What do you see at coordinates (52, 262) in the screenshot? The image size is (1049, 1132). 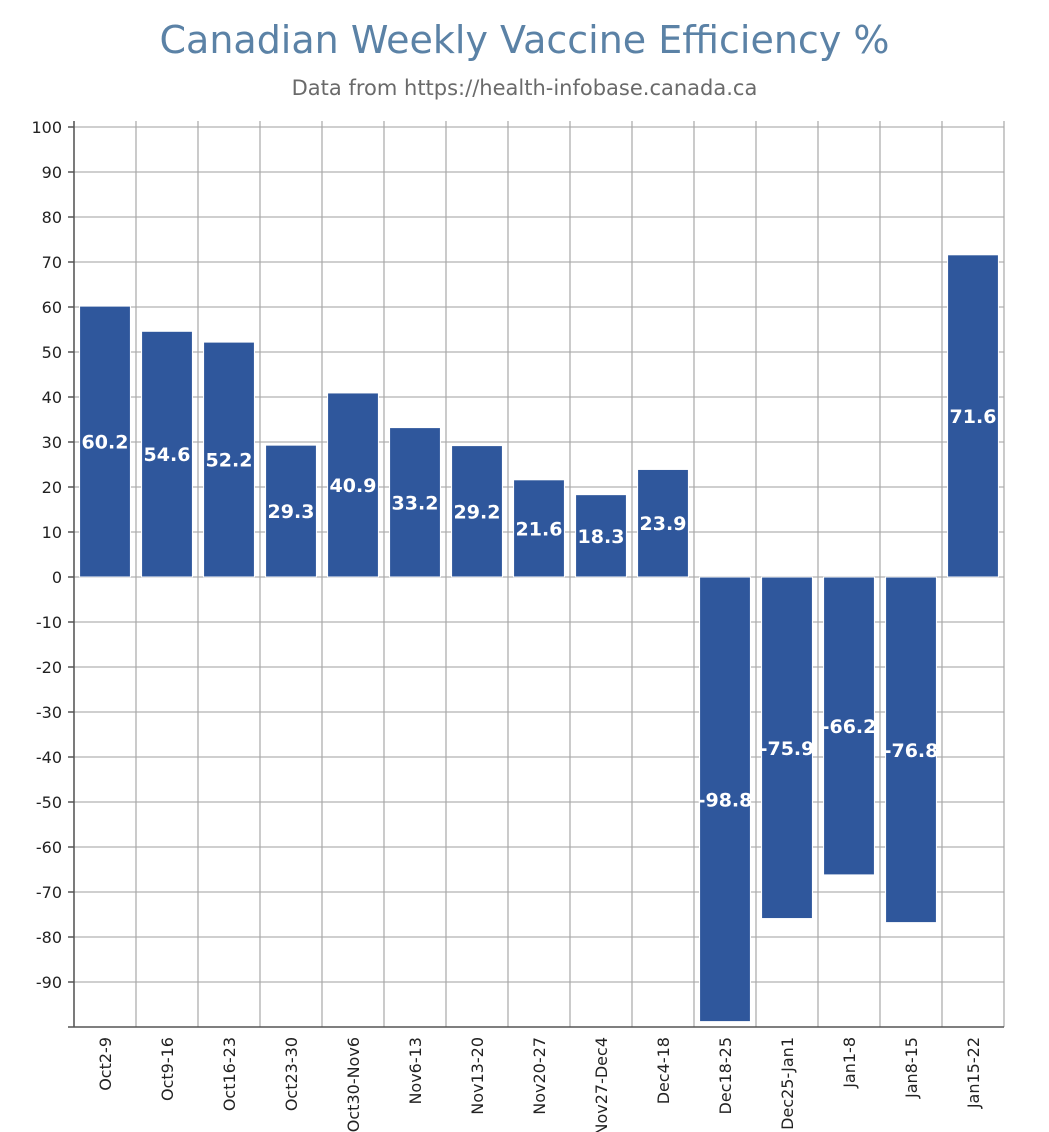 I see `y-tick-label: 70` at bounding box center [52, 262].